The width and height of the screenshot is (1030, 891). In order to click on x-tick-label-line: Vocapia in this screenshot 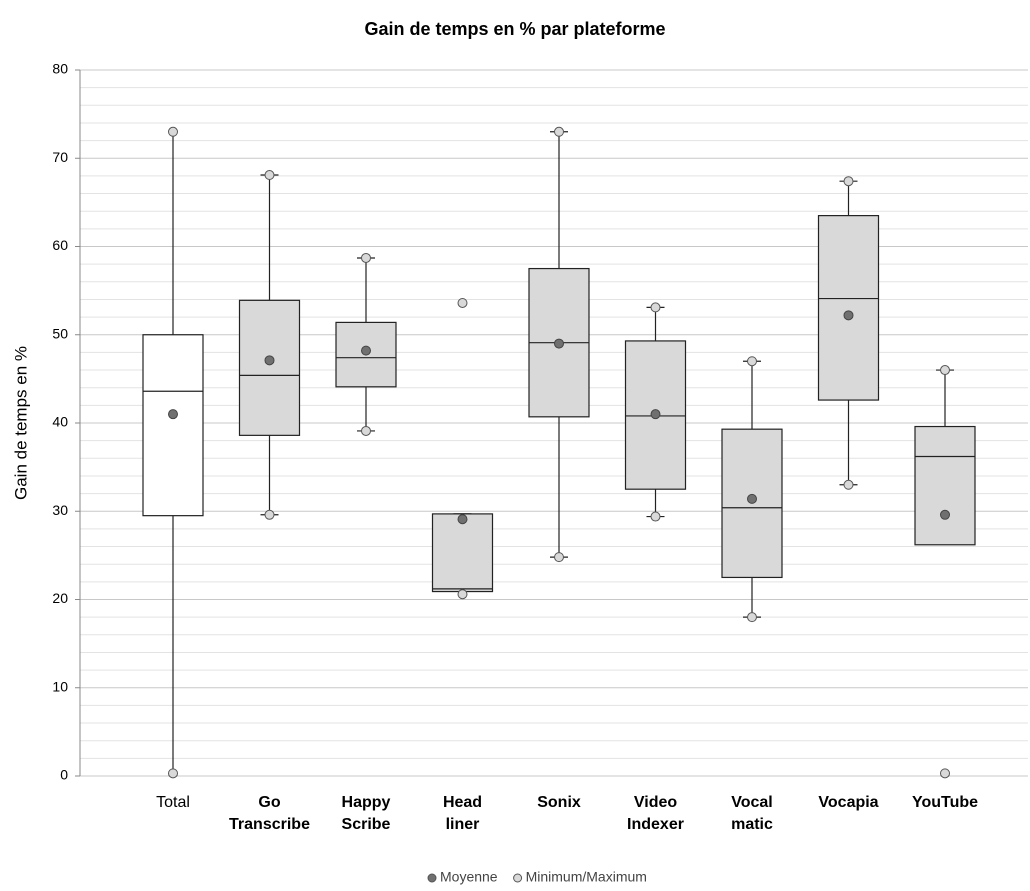, I will do `click(848, 802)`.